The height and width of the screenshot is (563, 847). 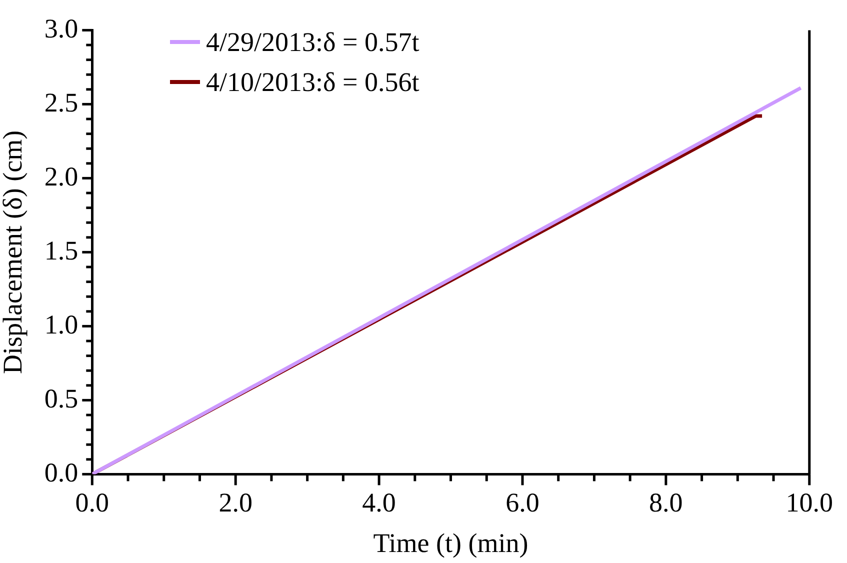 What do you see at coordinates (450, 543) in the screenshot?
I see `x-axis-title: Time (t) (min)` at bounding box center [450, 543].